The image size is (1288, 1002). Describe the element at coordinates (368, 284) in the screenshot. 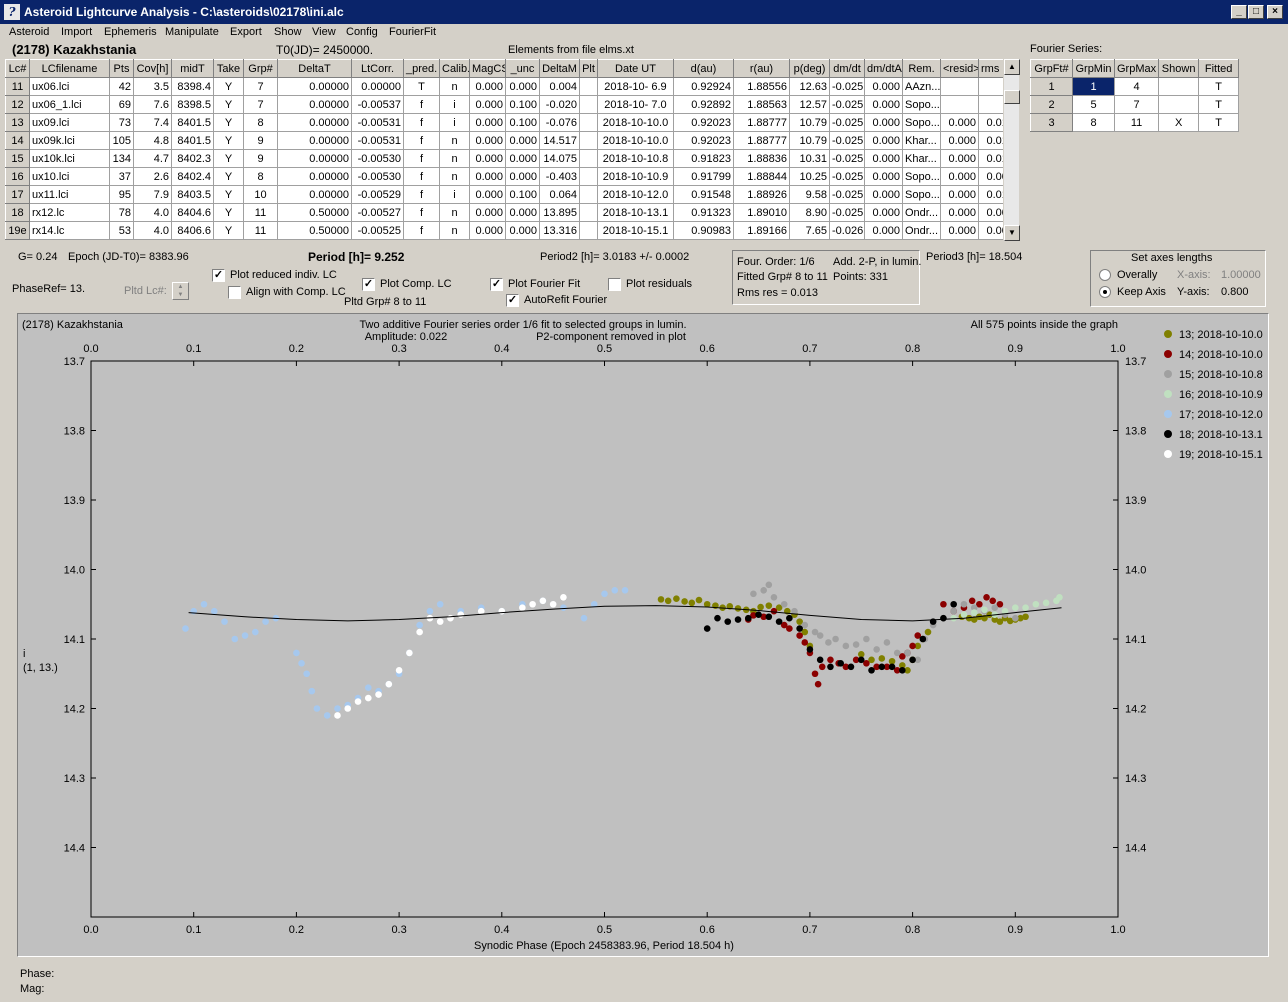

I see `plot-comp-checkbox: ✓` at that location.